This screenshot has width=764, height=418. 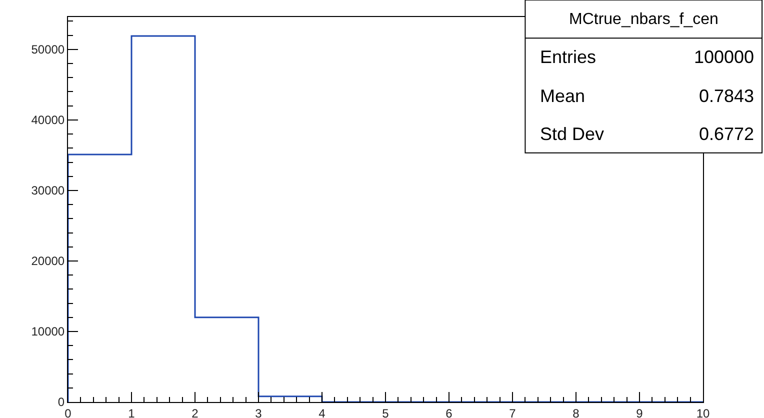 What do you see at coordinates (386, 412) in the screenshot?
I see `x-tick-label: 5` at bounding box center [386, 412].